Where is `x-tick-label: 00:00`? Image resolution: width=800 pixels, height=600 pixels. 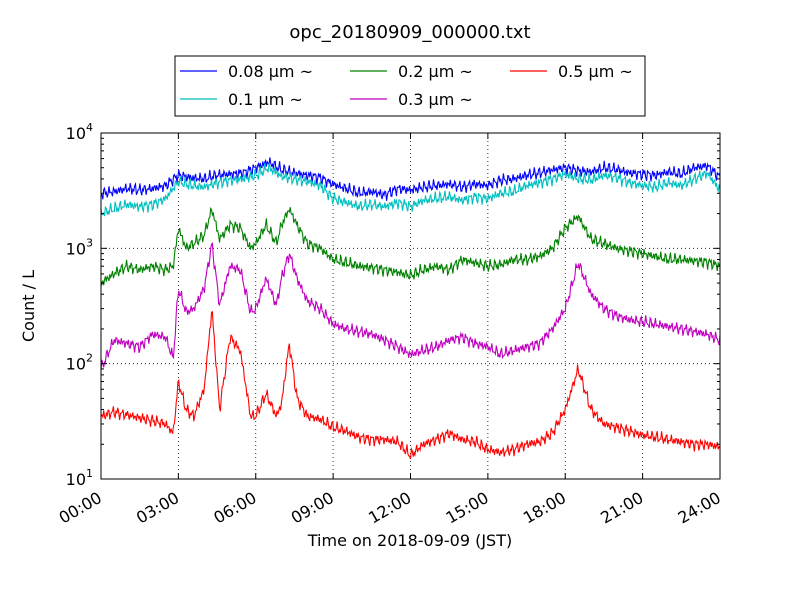 x-tick-label: 00:00 is located at coordinates (80, 508).